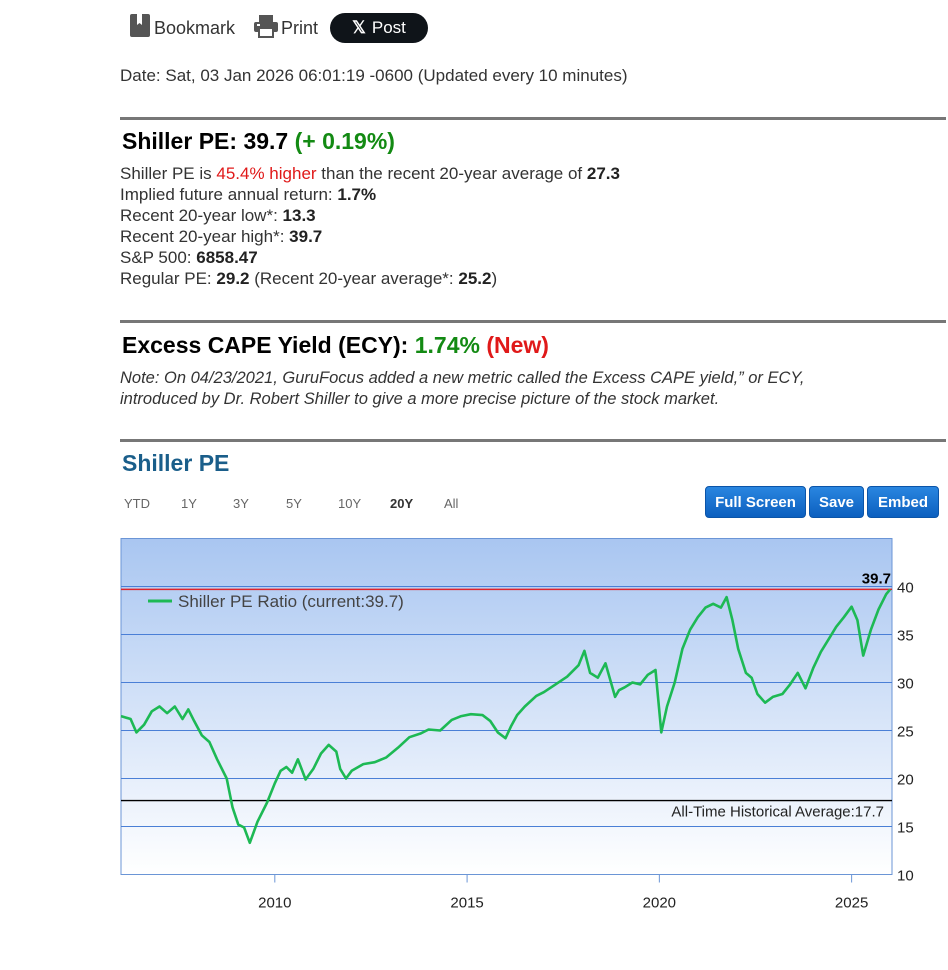  I want to click on x-tick-label: 2015, so click(466, 903).